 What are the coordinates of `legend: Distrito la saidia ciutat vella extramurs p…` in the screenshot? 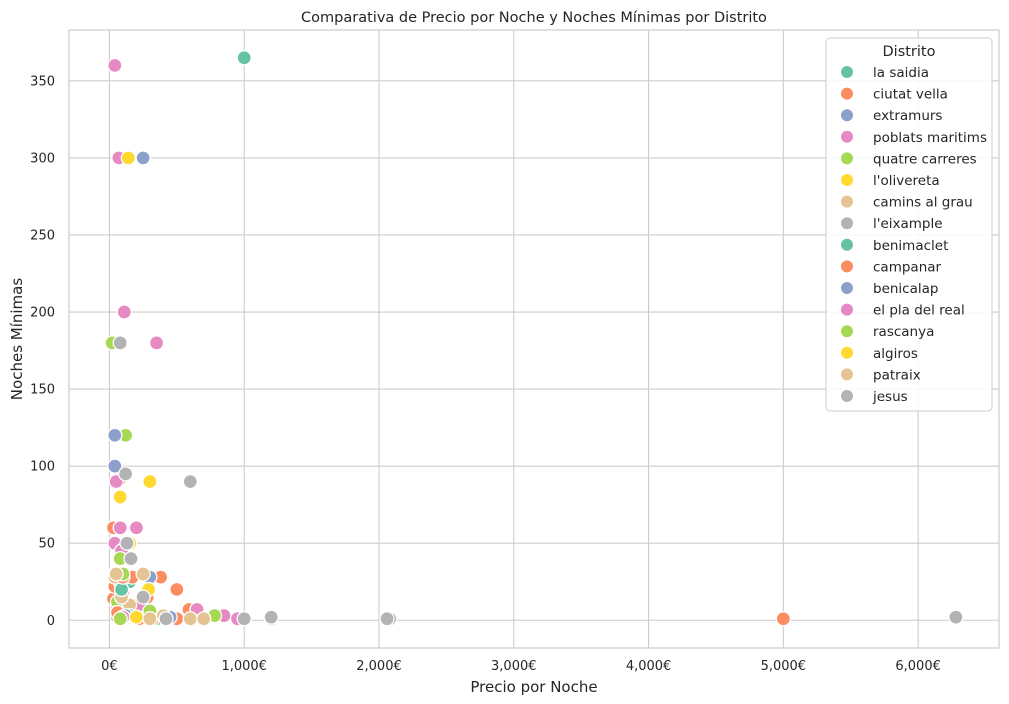 It's located at (909, 224).